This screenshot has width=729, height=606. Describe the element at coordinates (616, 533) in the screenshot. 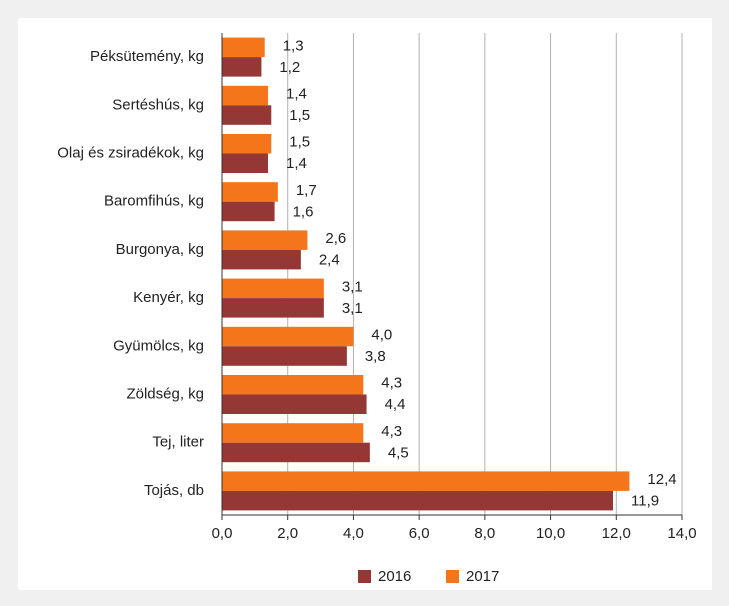

I see `x-tick-label: 12,0` at that location.